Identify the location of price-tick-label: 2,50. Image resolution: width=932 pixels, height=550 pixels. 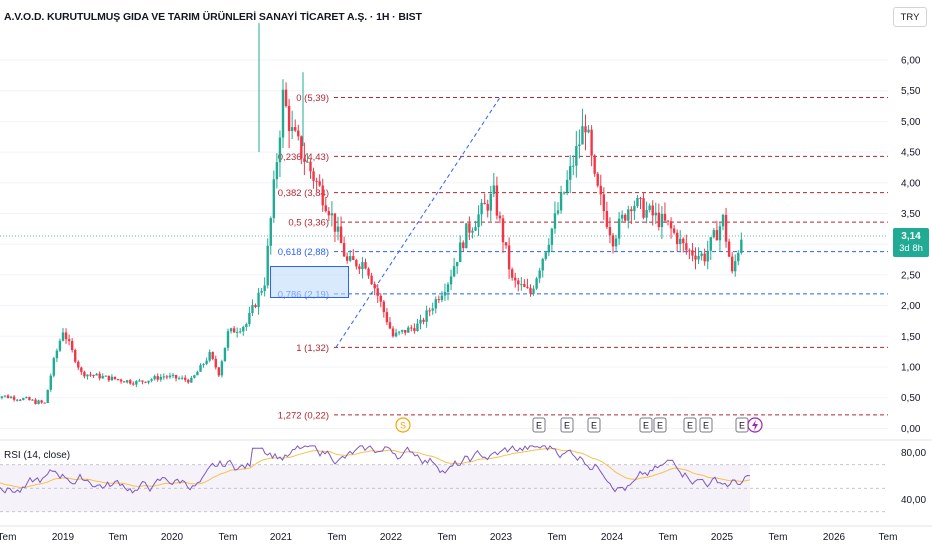
(911, 275).